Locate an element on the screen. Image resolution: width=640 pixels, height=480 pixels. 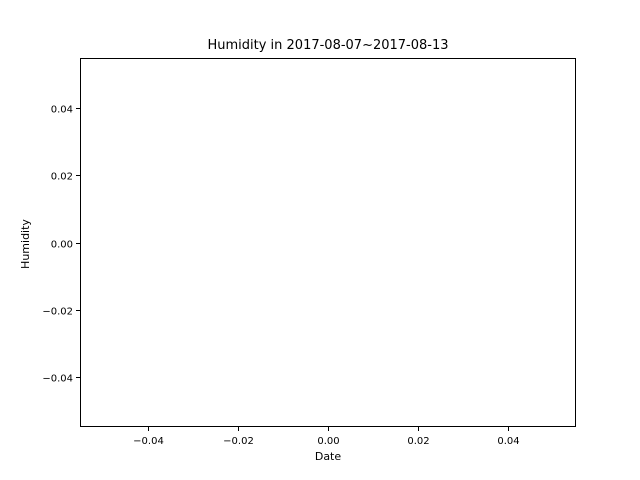
y-tick-label: 0.02 is located at coordinates (62, 177).